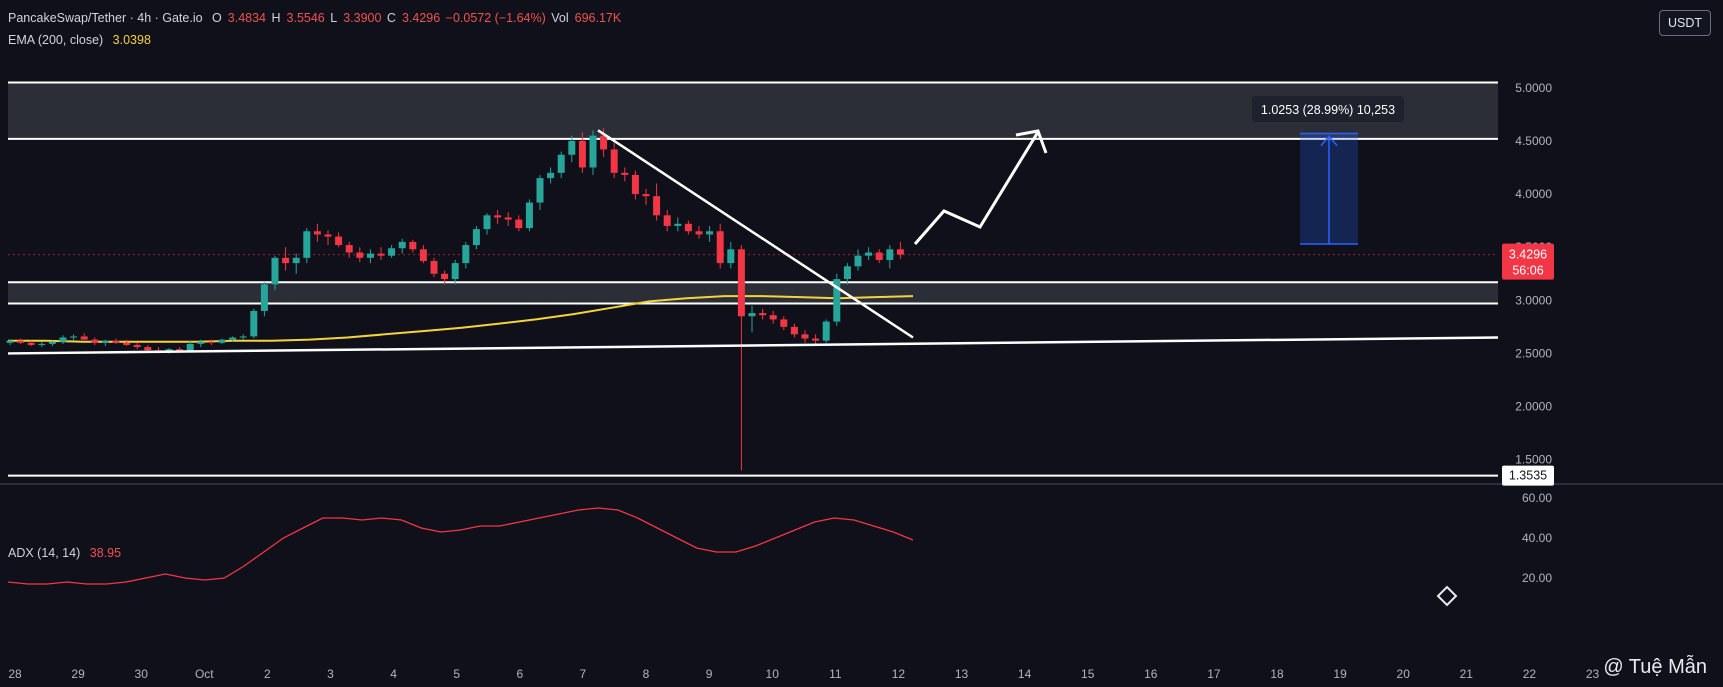  I want to click on measure-label: 1.0253 (28.99%) 10,253, so click(1328, 110).